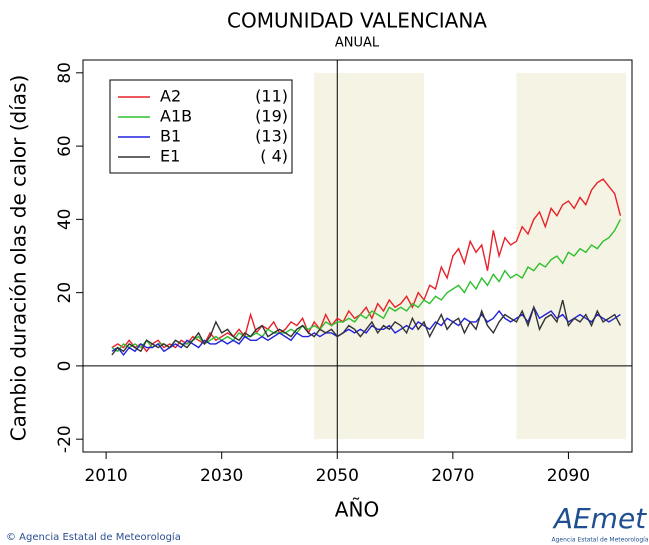 This screenshot has width=649, height=545. I want to click on legend-label: A2, so click(170, 96).